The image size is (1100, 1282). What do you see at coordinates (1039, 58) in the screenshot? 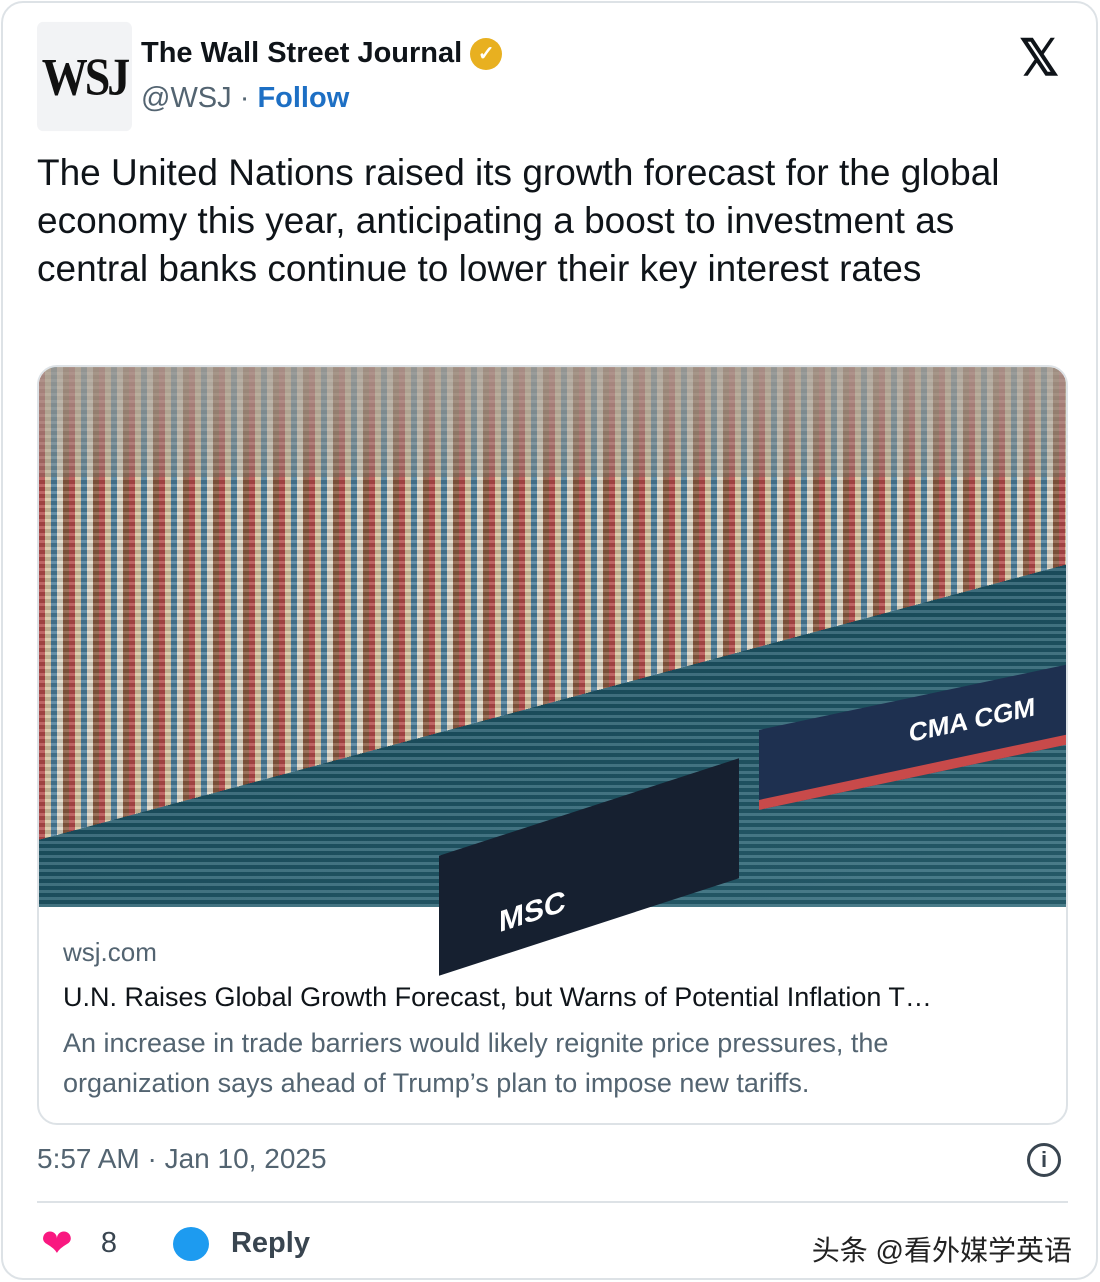
I see `x-logo-icon: 𝕏` at bounding box center [1039, 58].